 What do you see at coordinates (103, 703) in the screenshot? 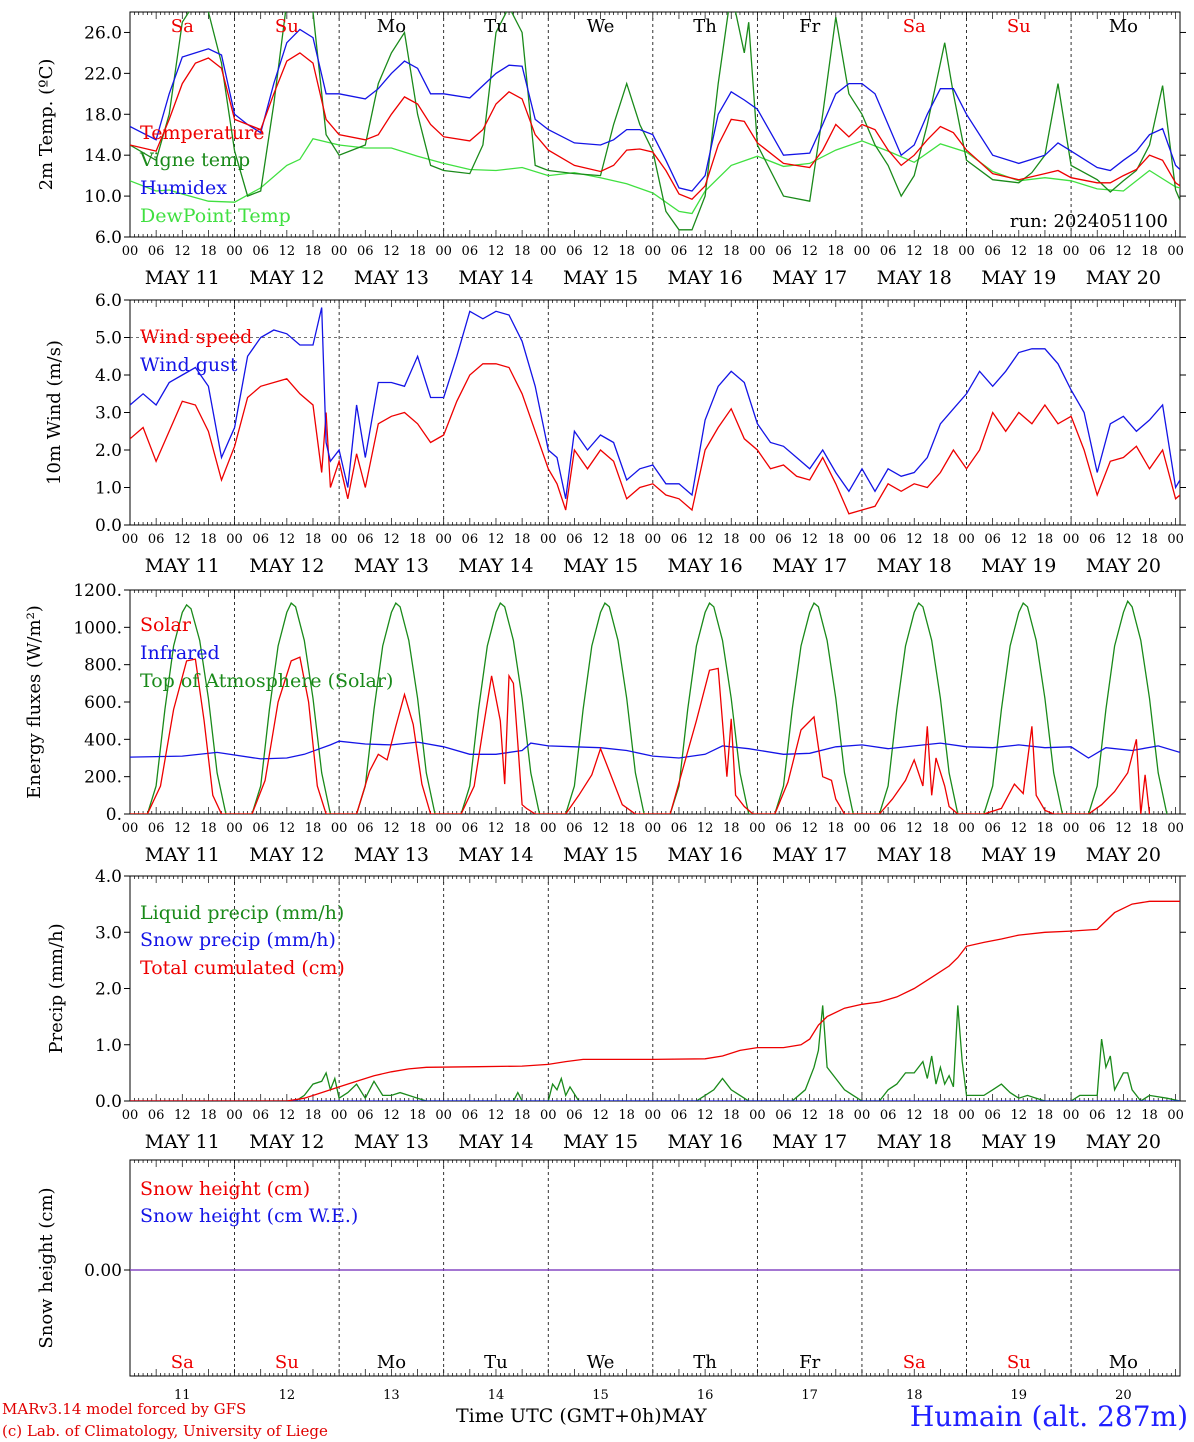
I see `y-tick-label: 600.` at bounding box center [103, 703].